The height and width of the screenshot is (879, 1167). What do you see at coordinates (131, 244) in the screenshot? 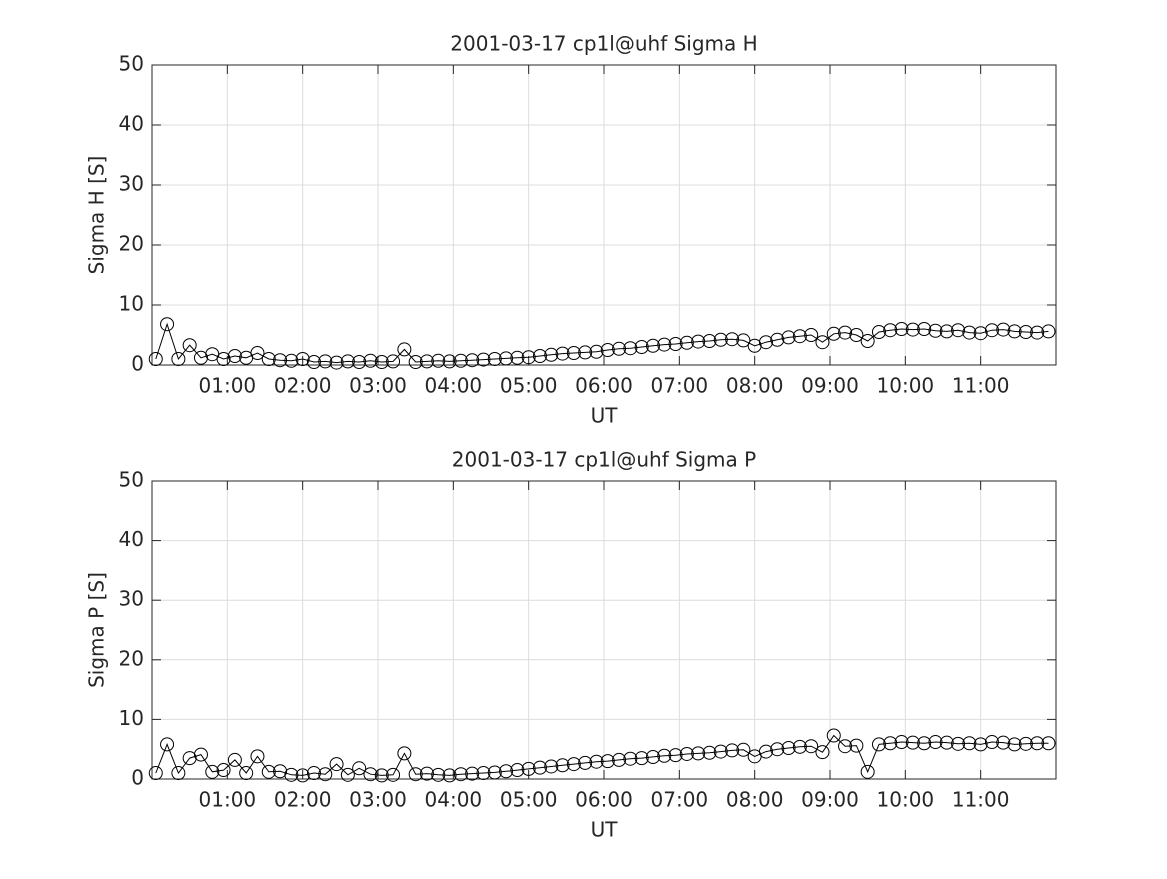
I see `y-tick-label: 20` at bounding box center [131, 244].